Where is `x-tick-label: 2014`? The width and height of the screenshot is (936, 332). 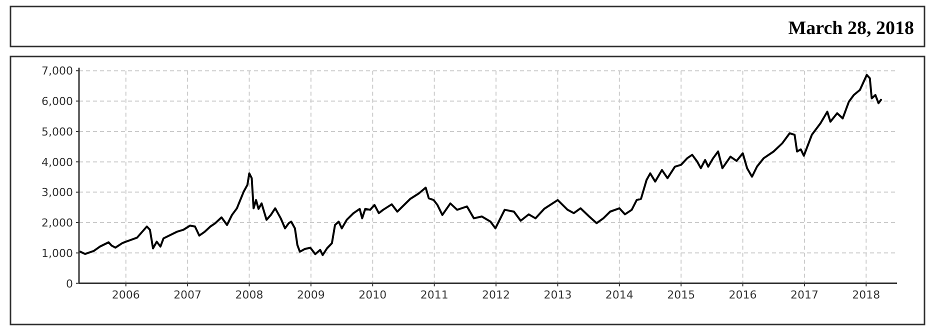 x-tick-label: 2014 is located at coordinates (619, 295).